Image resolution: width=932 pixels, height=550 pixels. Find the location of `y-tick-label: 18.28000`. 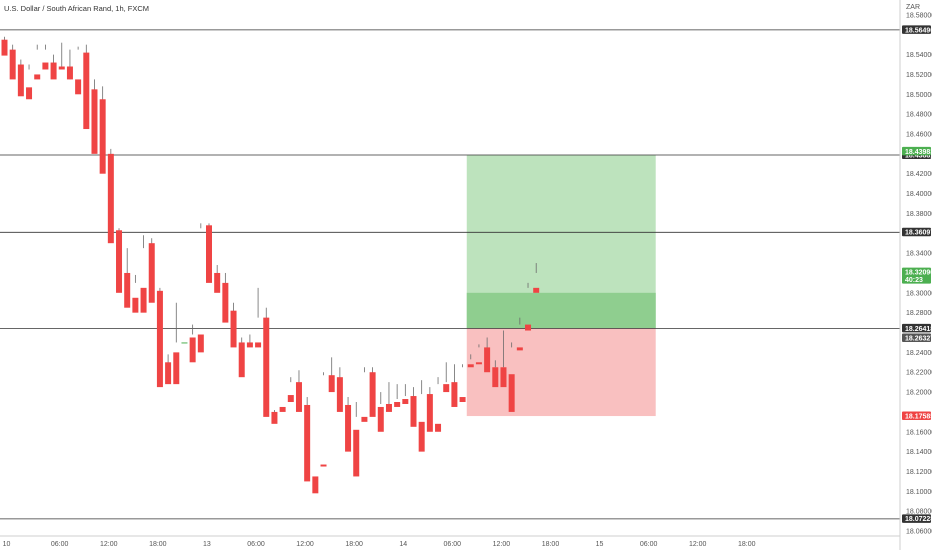

y-tick-label: 18.28000 is located at coordinates (919, 313).